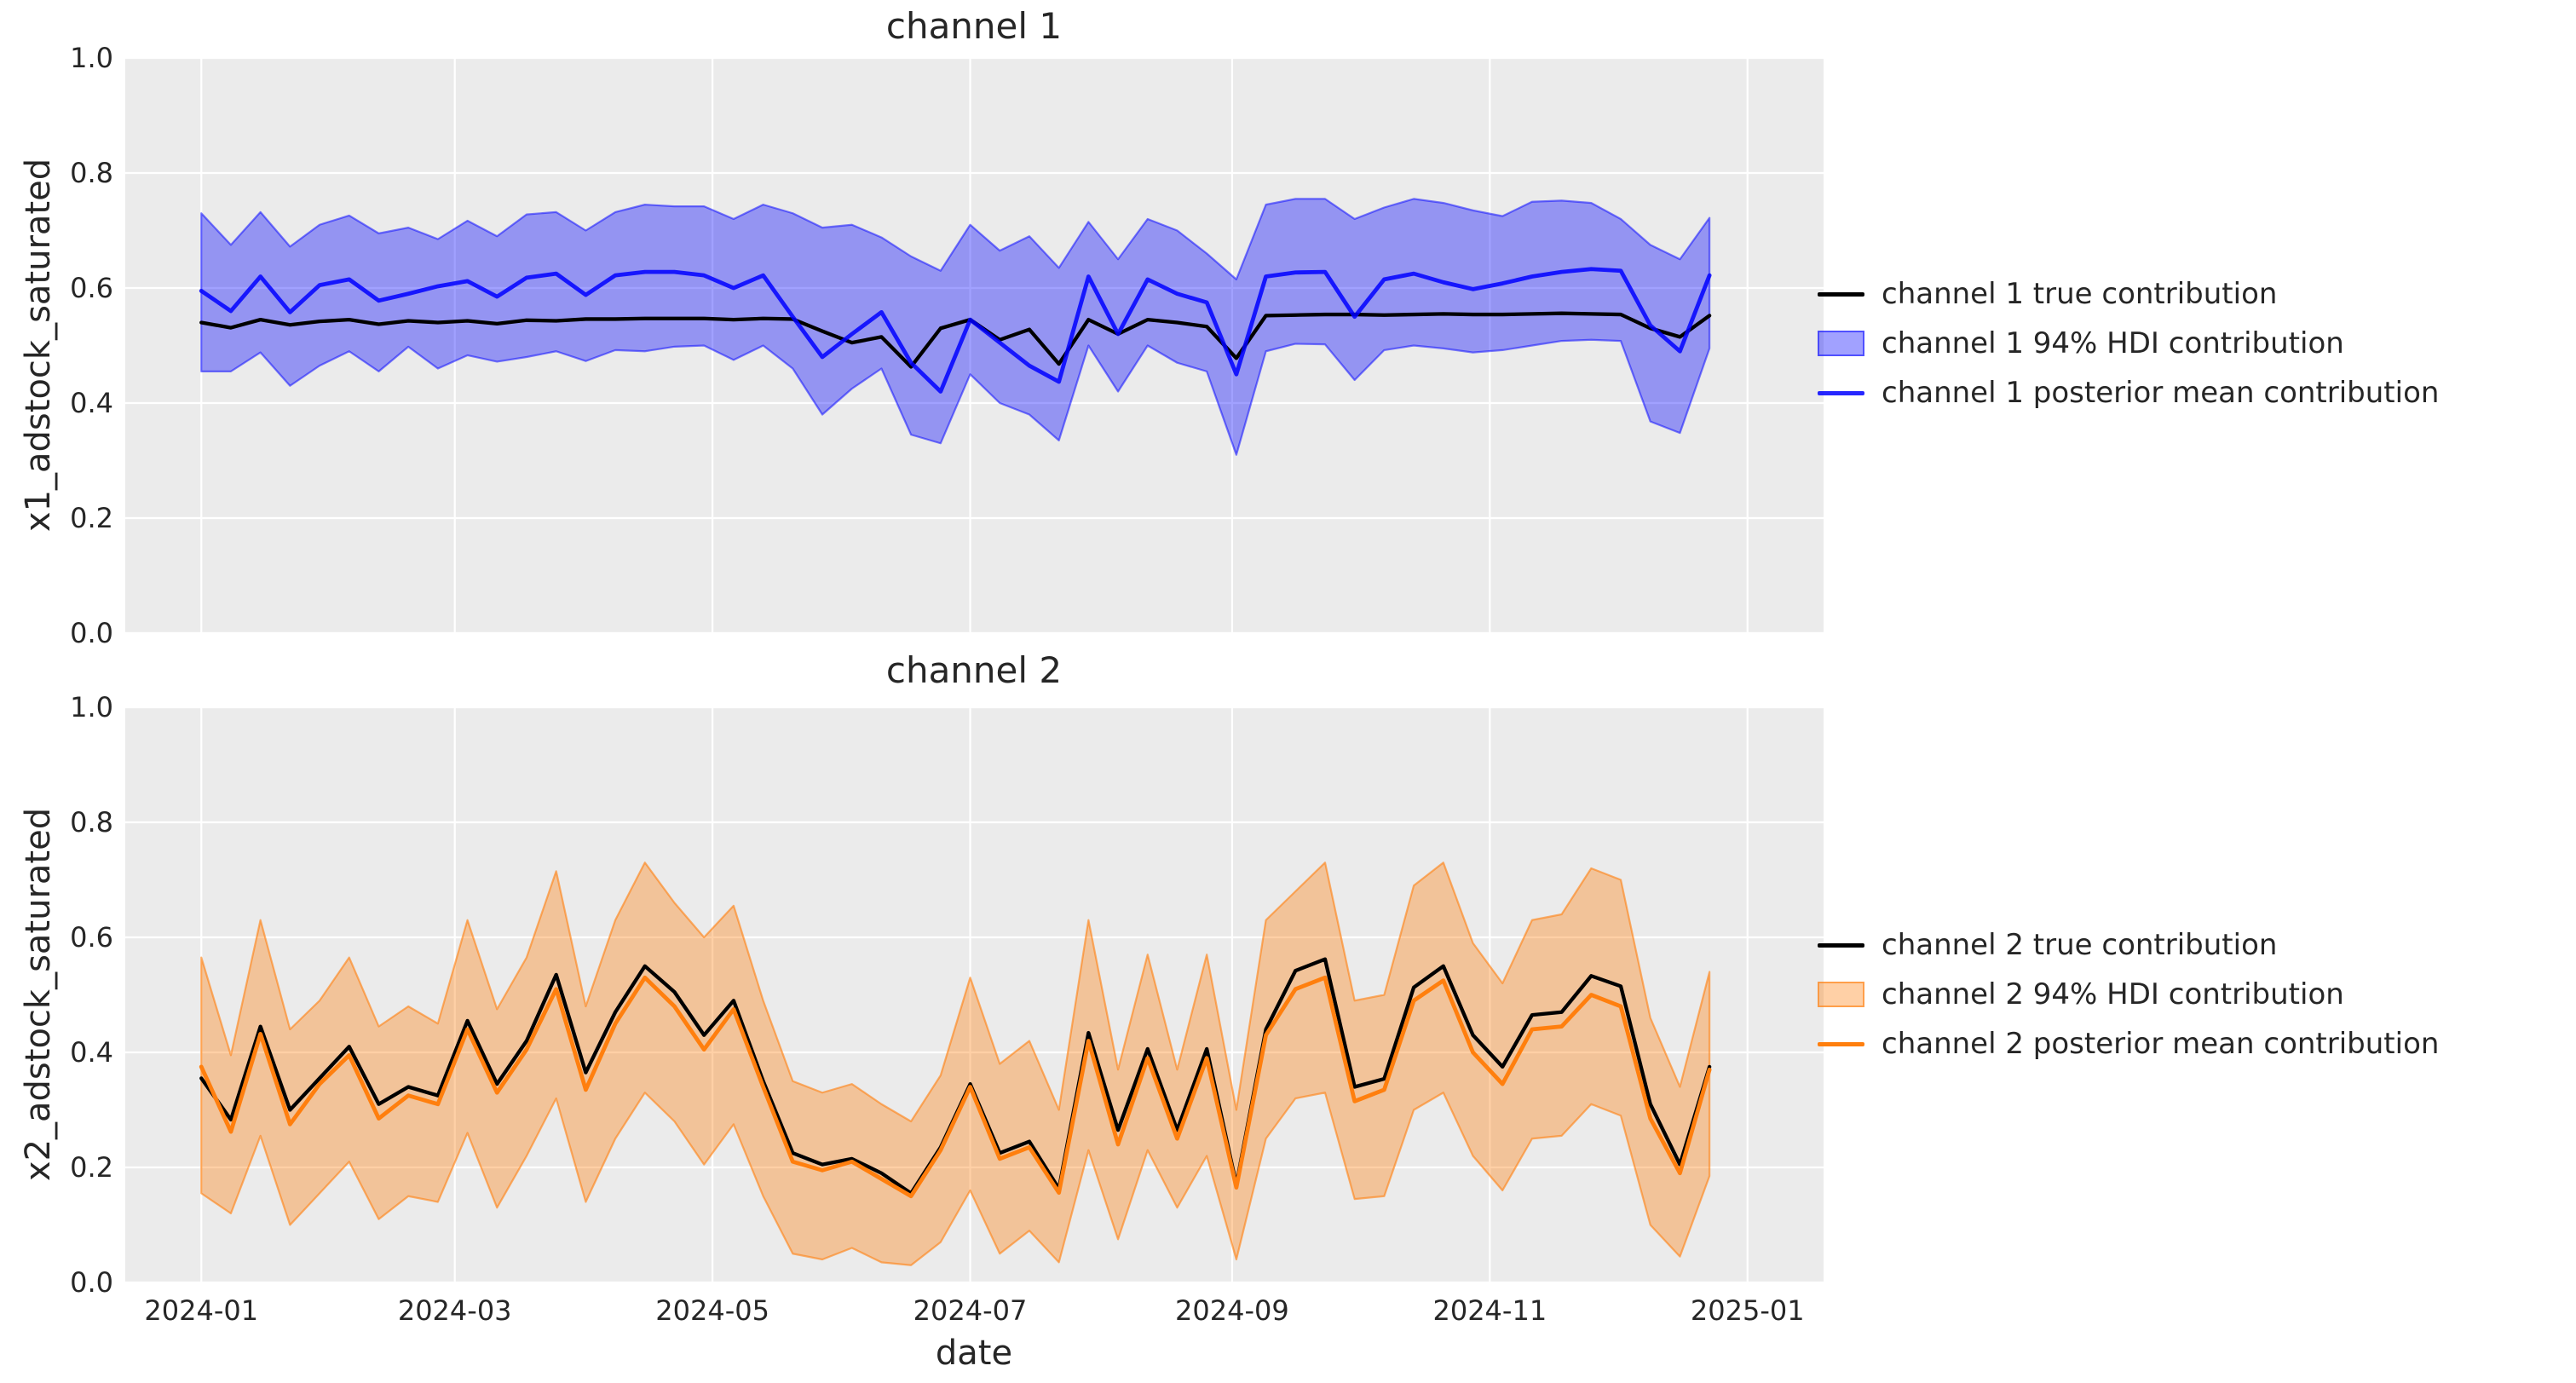  What do you see at coordinates (1489, 1310) in the screenshot?
I see `x-tick-label: 2024-11` at bounding box center [1489, 1310].